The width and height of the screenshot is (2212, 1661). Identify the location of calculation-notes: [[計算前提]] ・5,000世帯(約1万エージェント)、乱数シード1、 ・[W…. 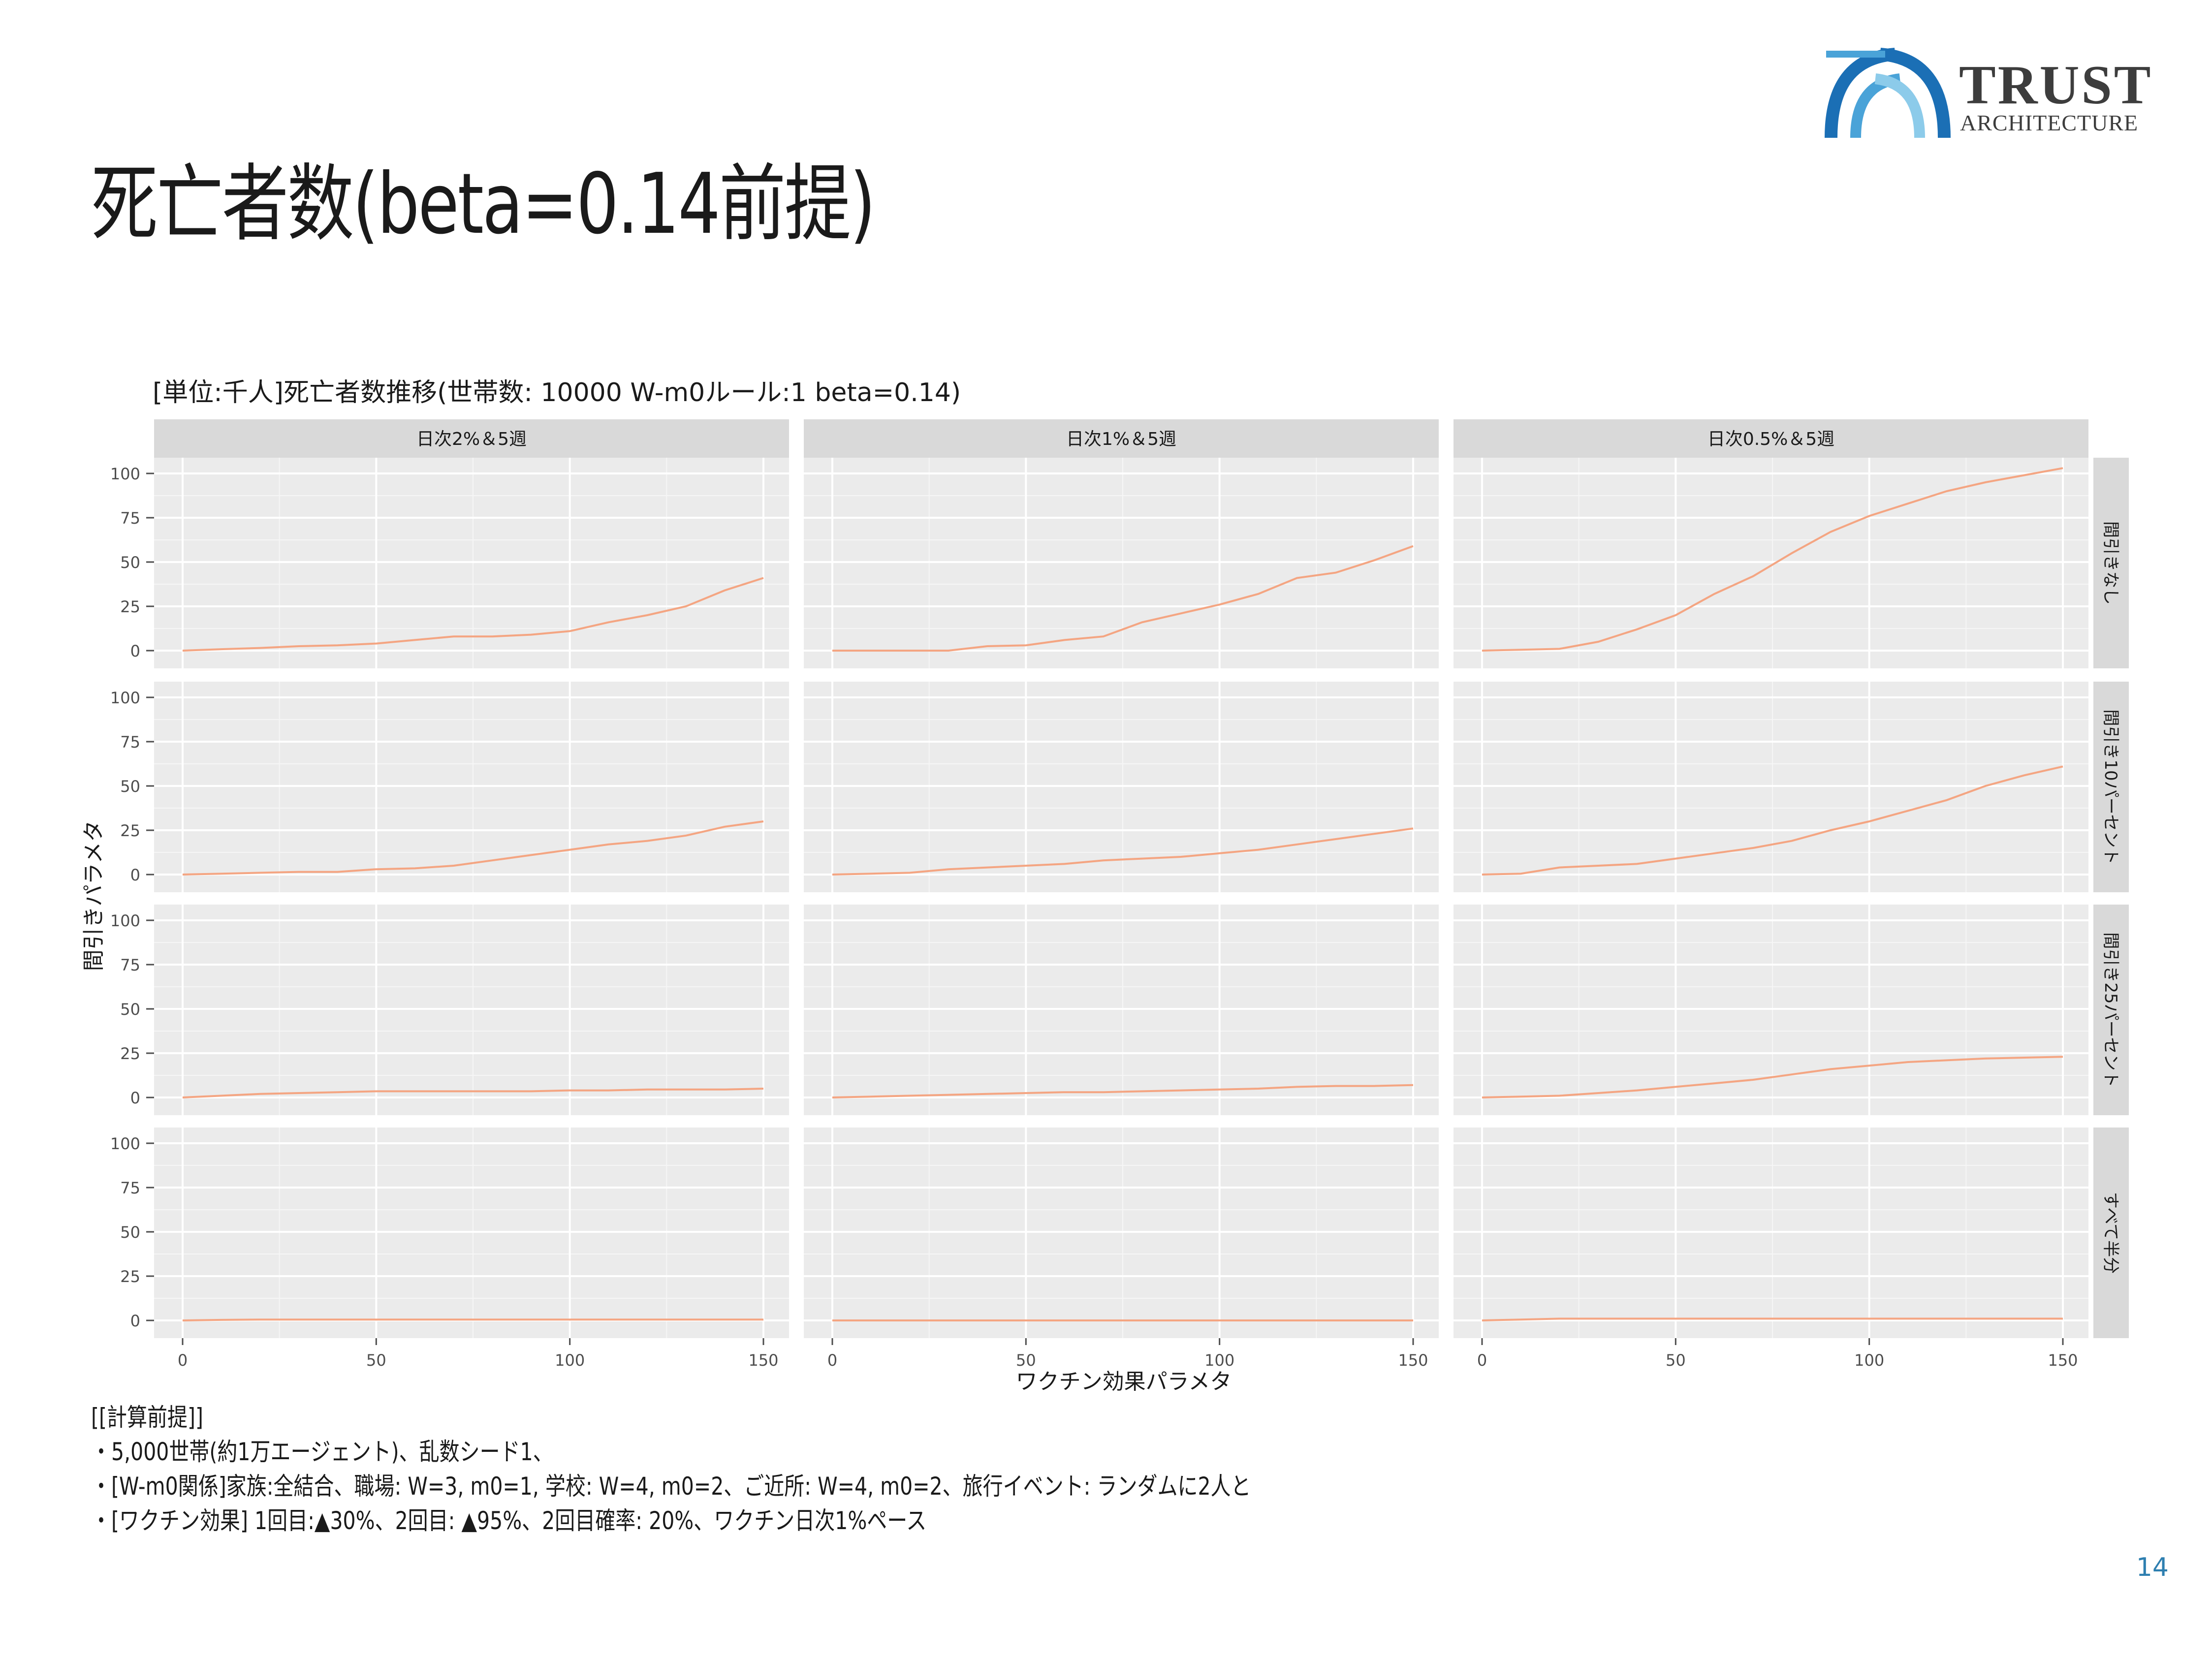
(671, 1469).